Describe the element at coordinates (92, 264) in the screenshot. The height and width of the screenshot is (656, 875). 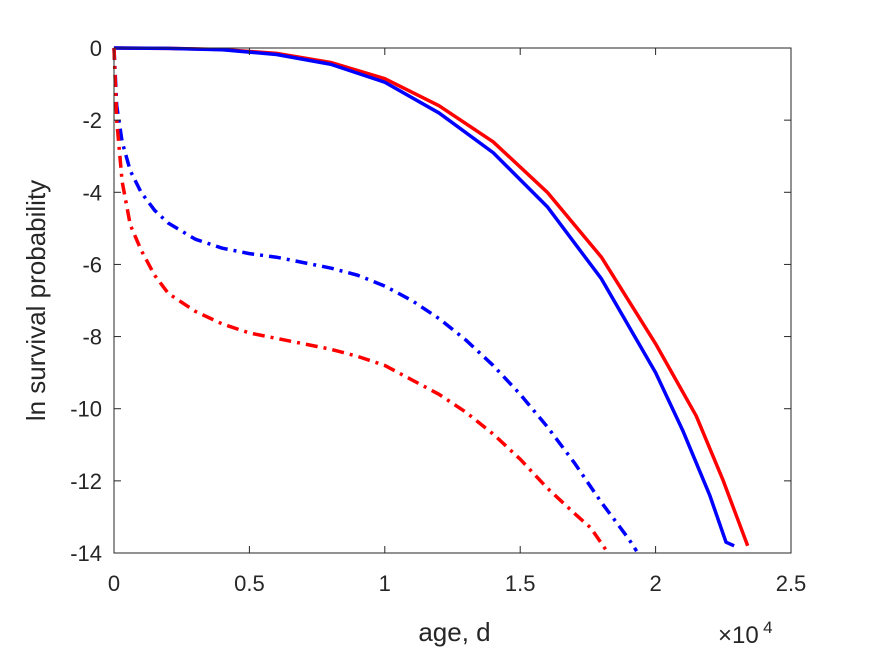
I see `y-tick-label: -6` at that location.